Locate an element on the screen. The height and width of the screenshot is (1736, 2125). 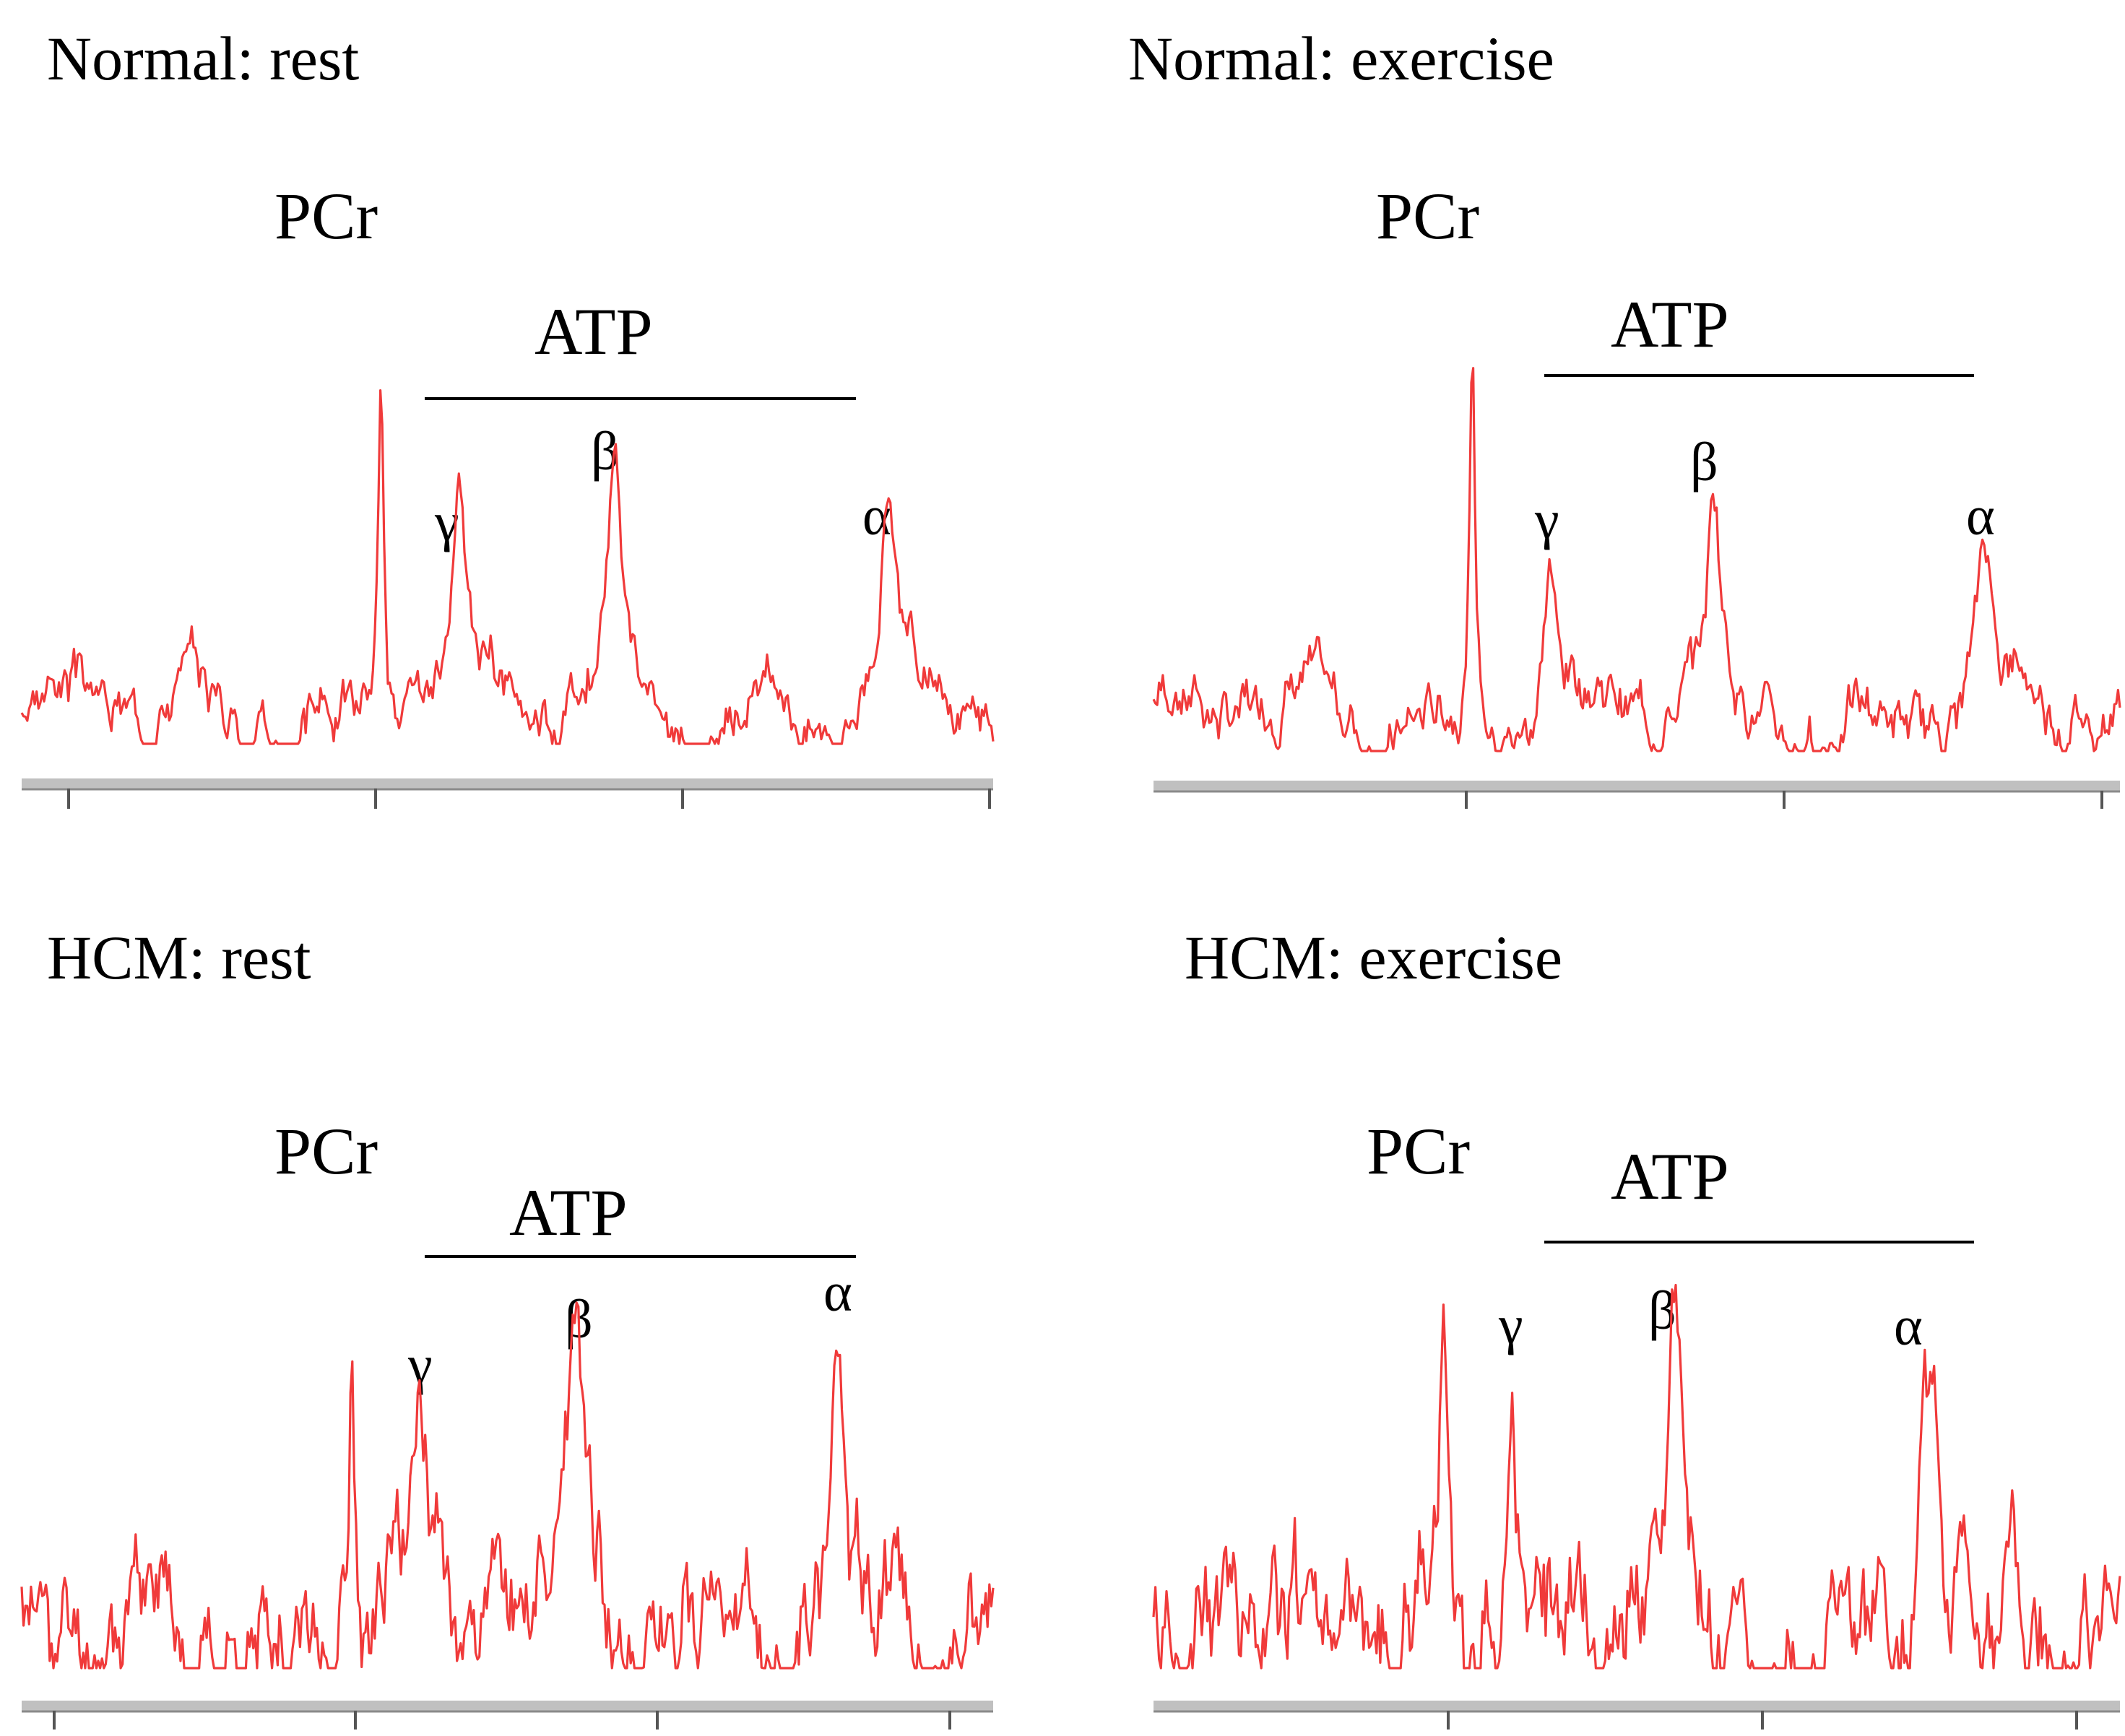
panel-title: Normal: exercise is located at coordinates (1341, 58).